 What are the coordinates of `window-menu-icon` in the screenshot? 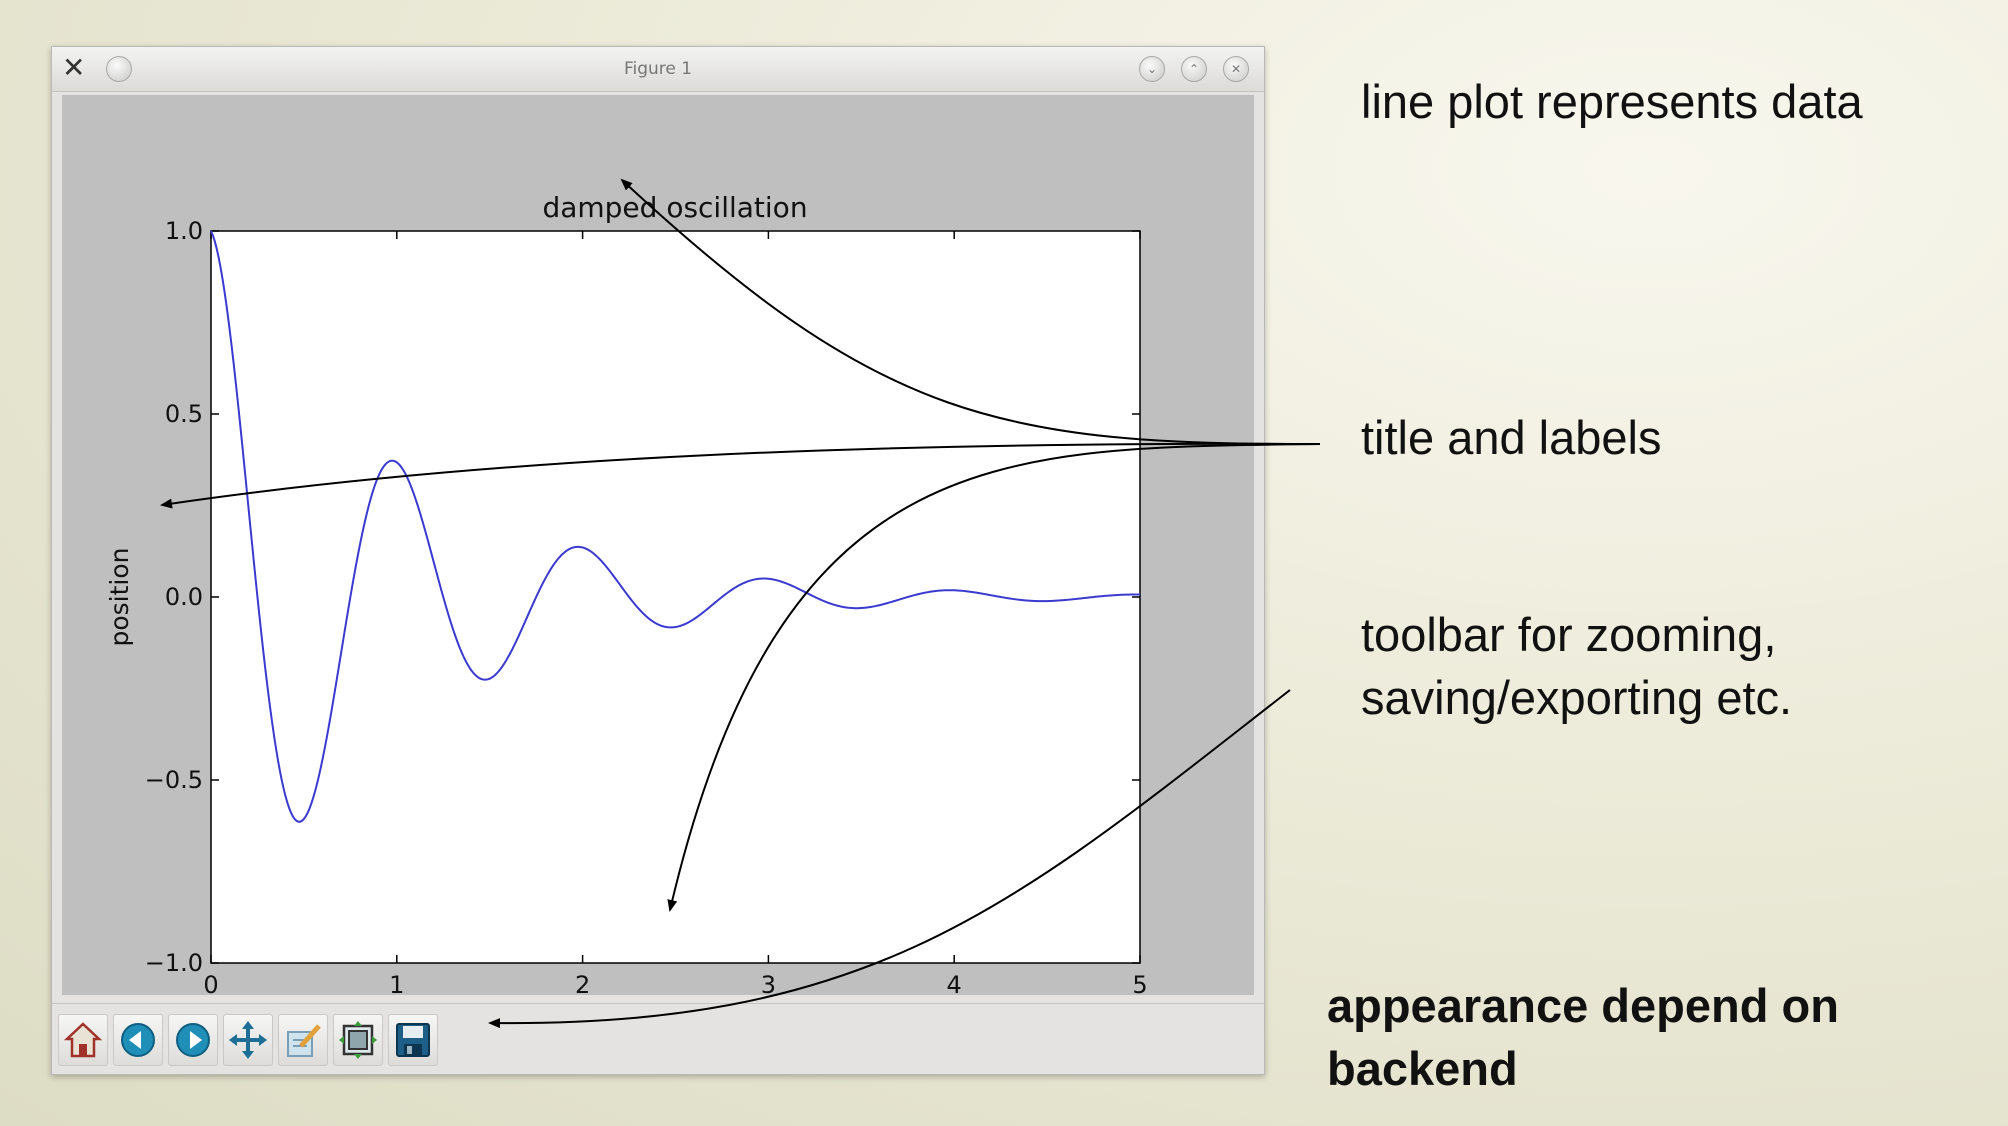 It's located at (119, 69).